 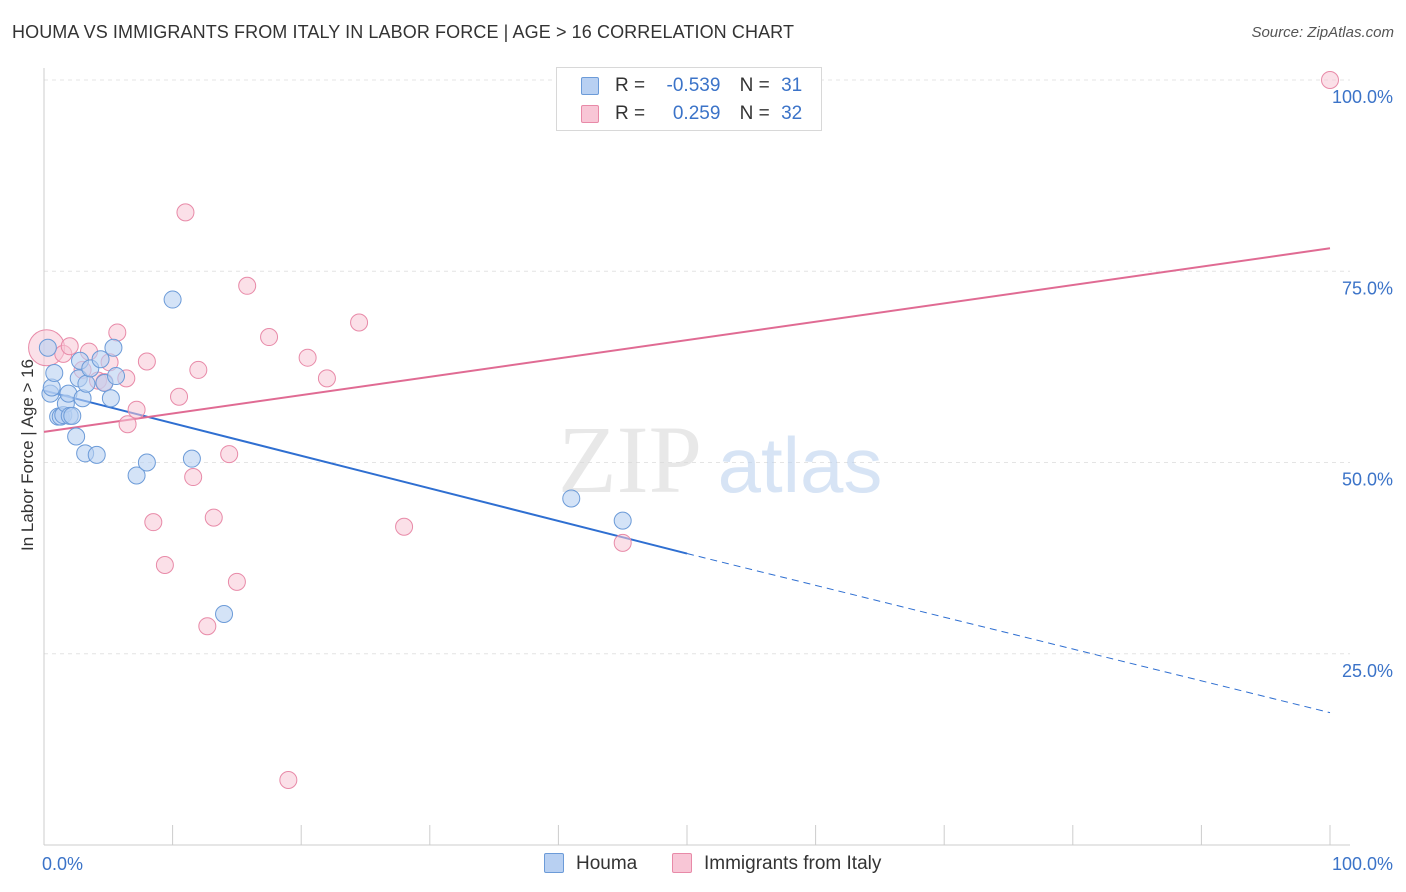 I want to click on bottom-legend-swatch-houma, so click(x=554, y=863).